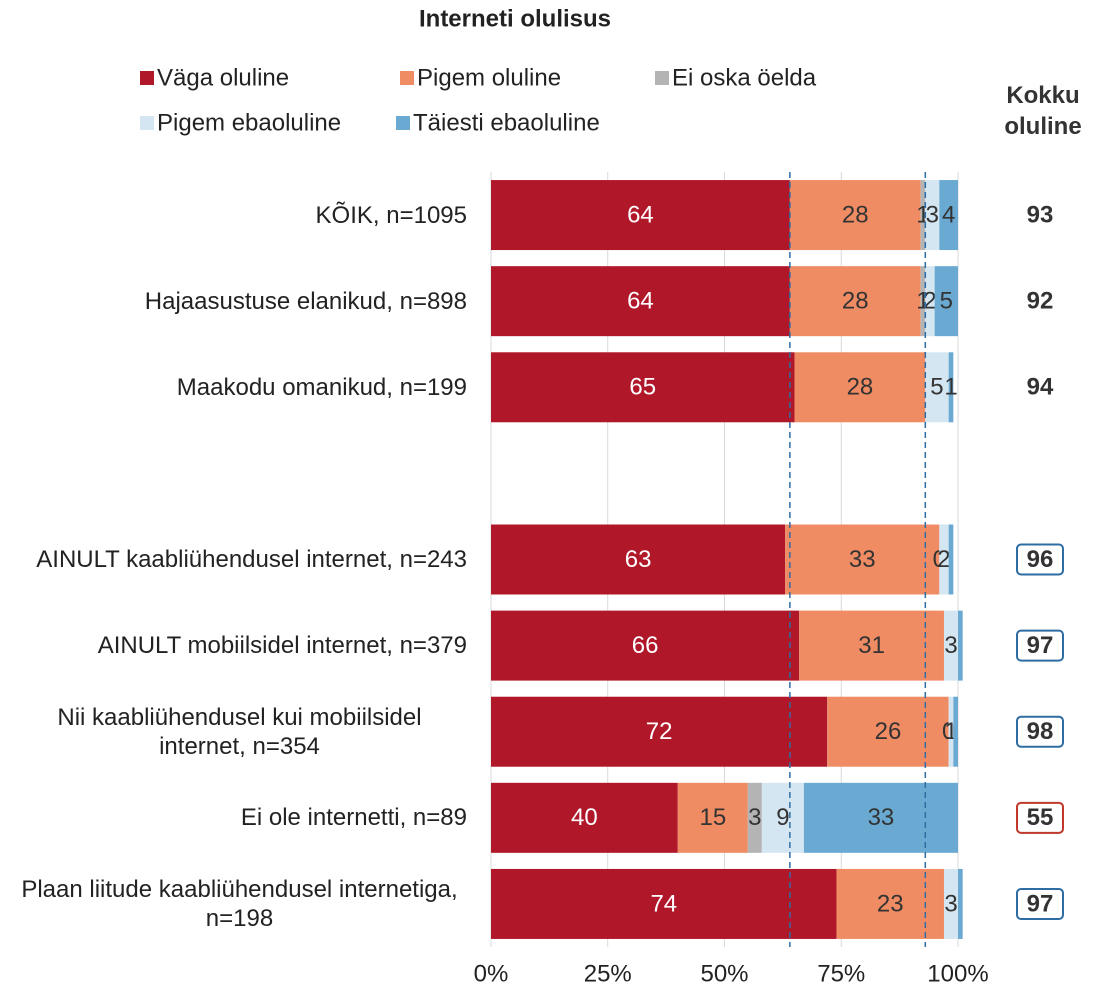  I want to click on data-label: 23, so click(890, 903).